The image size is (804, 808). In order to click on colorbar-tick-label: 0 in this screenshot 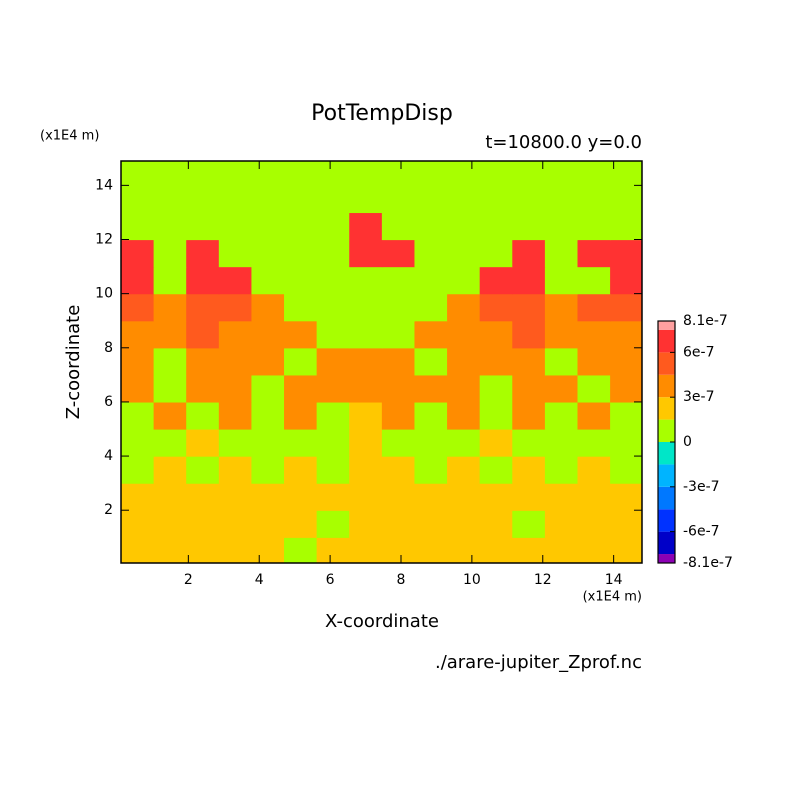, I will do `click(687, 442)`.